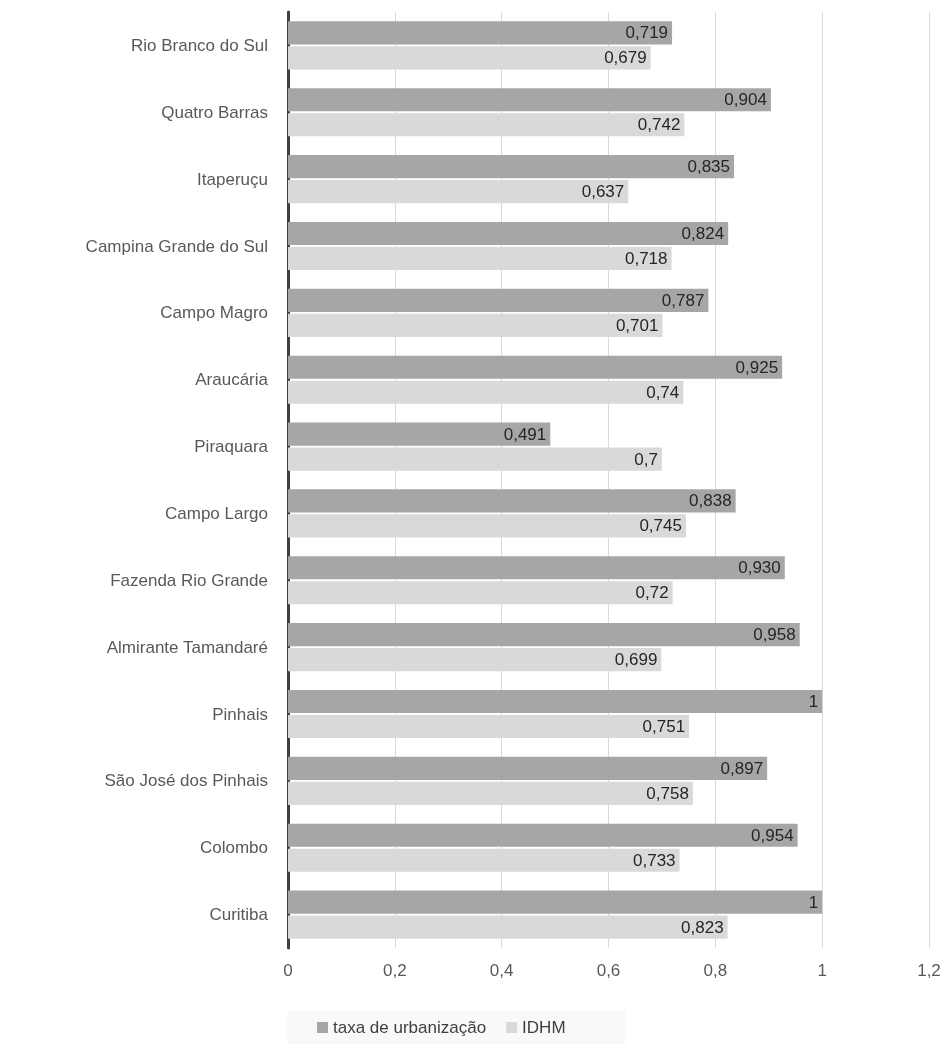 Image resolution: width=947 pixels, height=1050 pixels. Describe the element at coordinates (214, 313) in the screenshot. I see `y-tick-label: Campo Magro` at that location.